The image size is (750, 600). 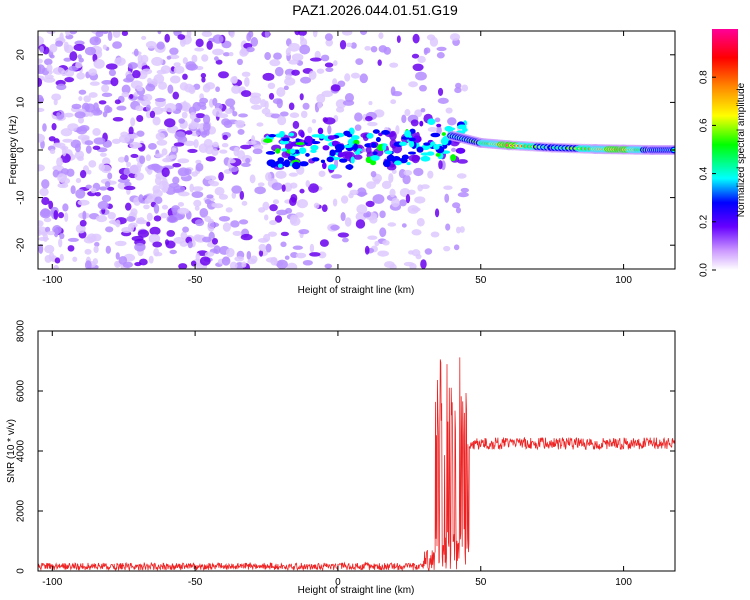 What do you see at coordinates (21, 102) in the screenshot?
I see `spectrogram-y-tick-label: 10` at bounding box center [21, 102].